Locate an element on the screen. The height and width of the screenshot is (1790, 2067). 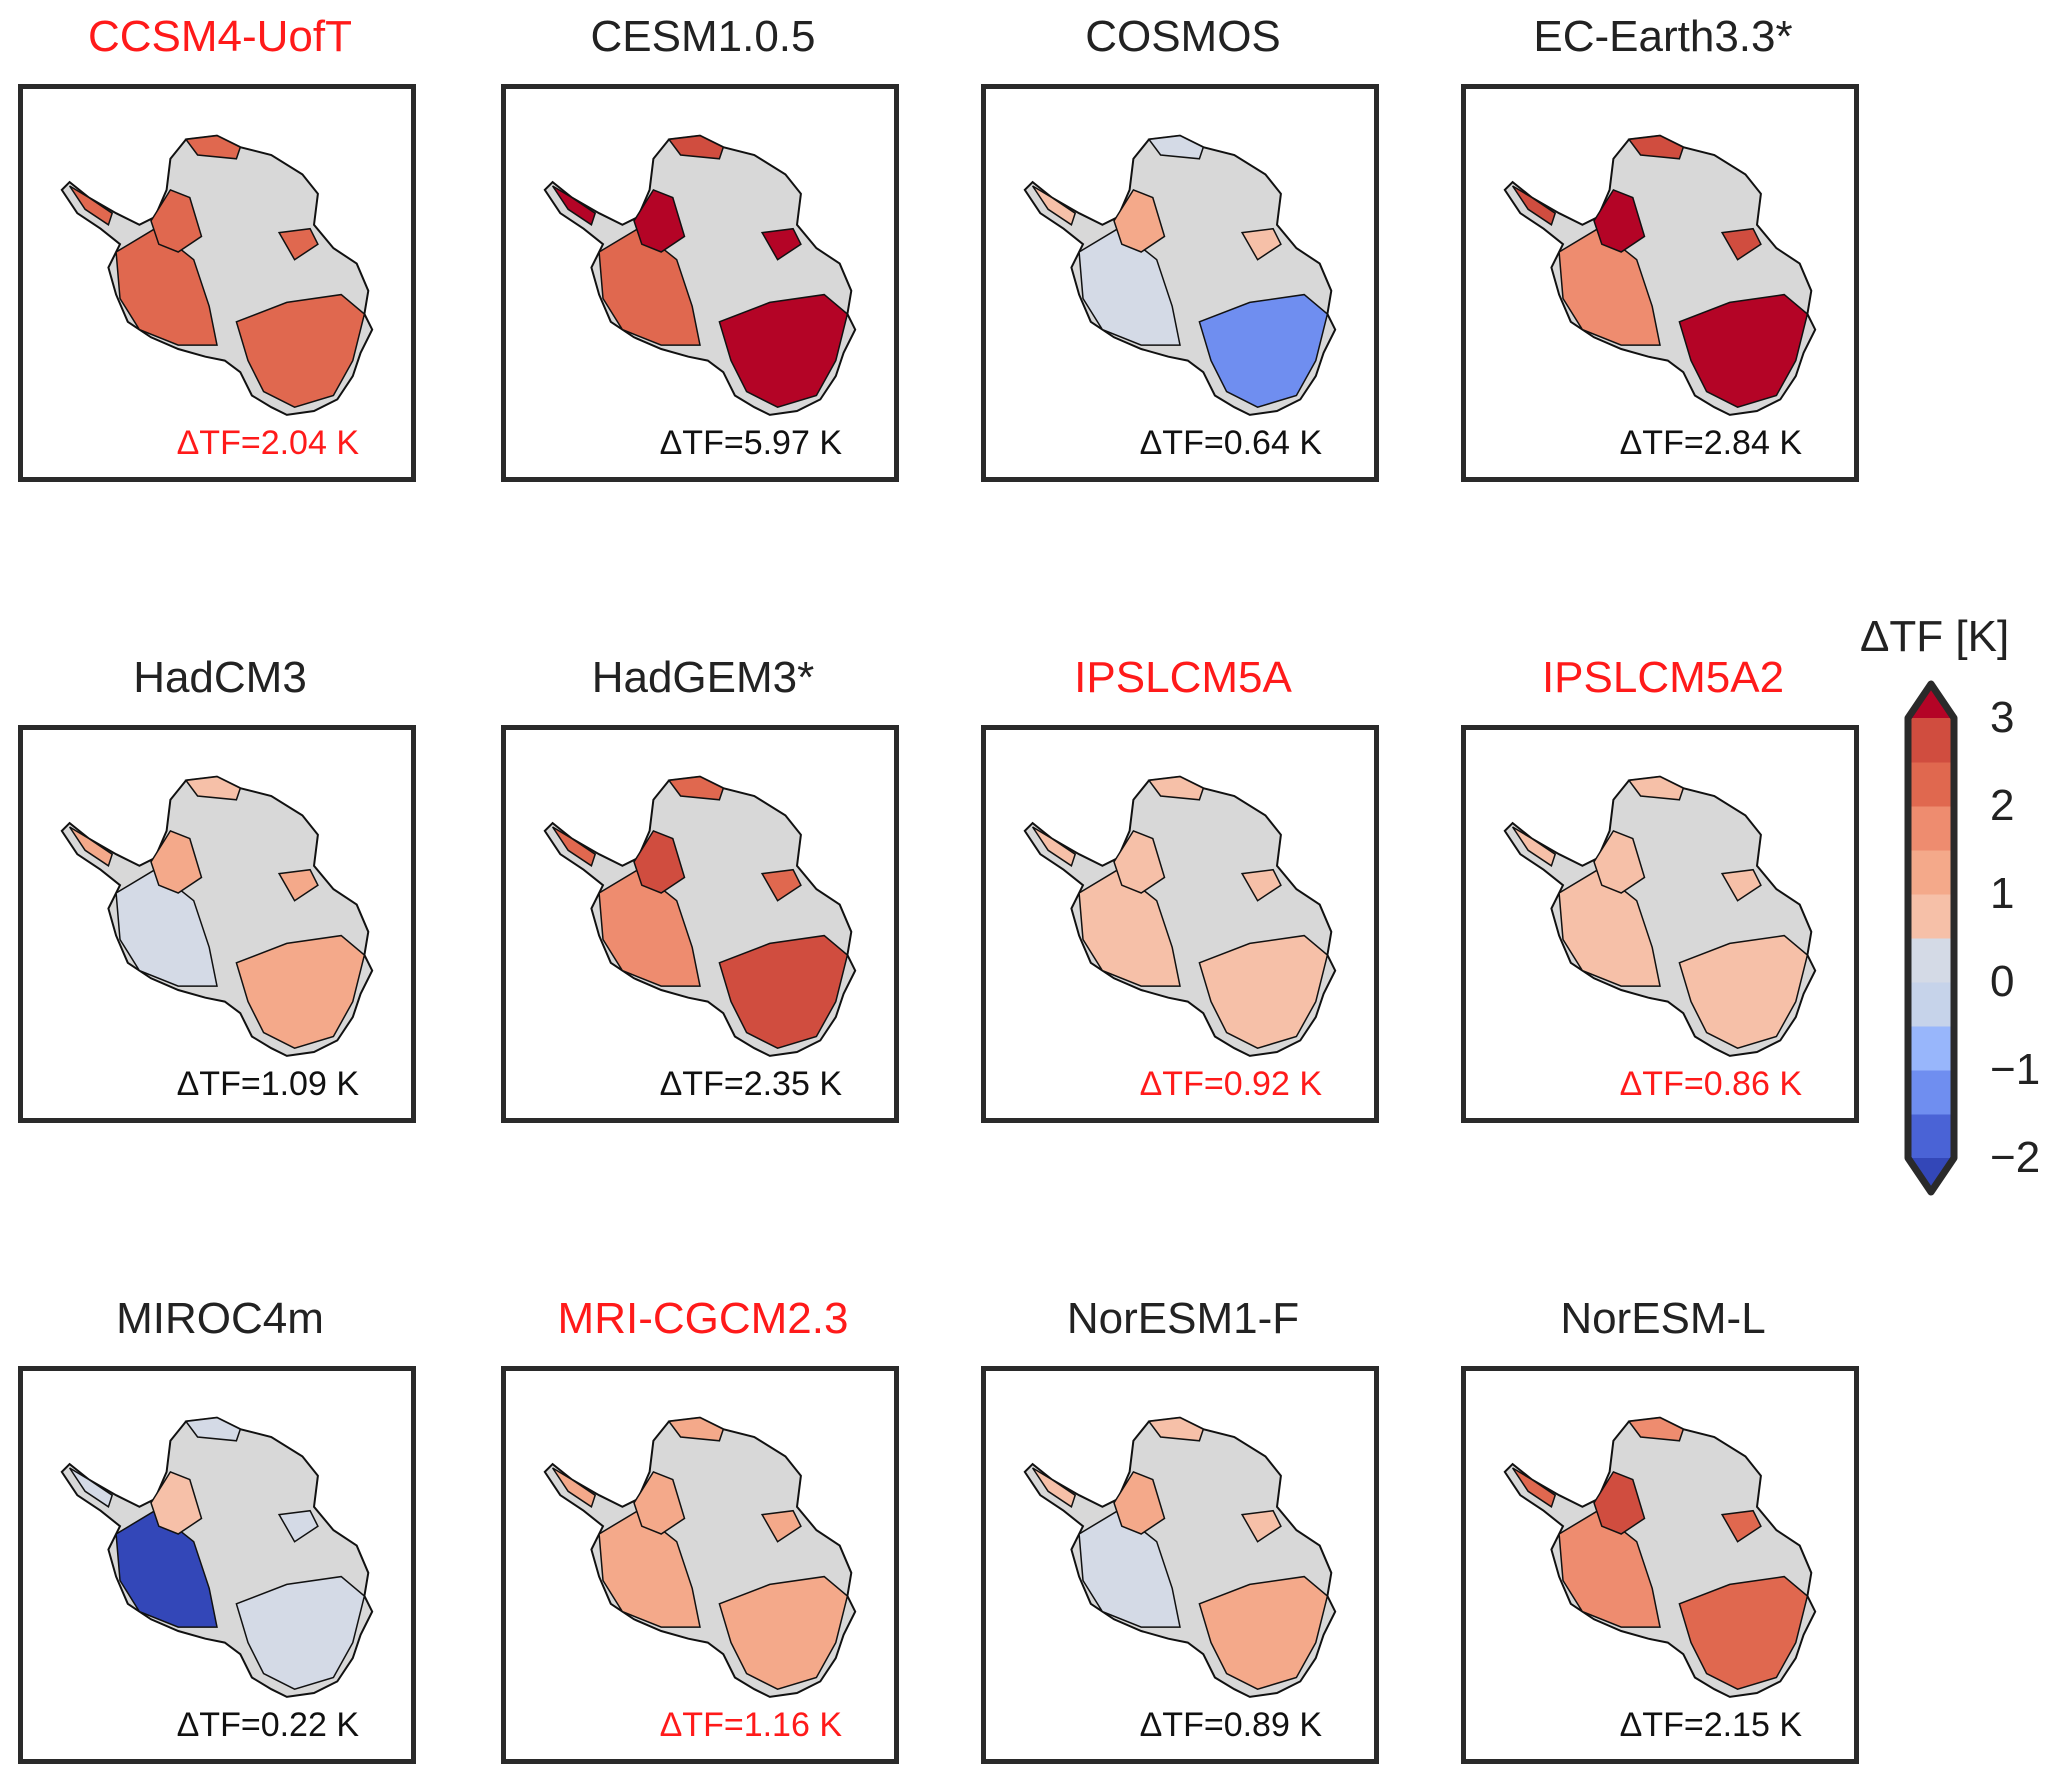
panel-title: MRI-CGCM2.3 is located at coordinates (703, 1318).